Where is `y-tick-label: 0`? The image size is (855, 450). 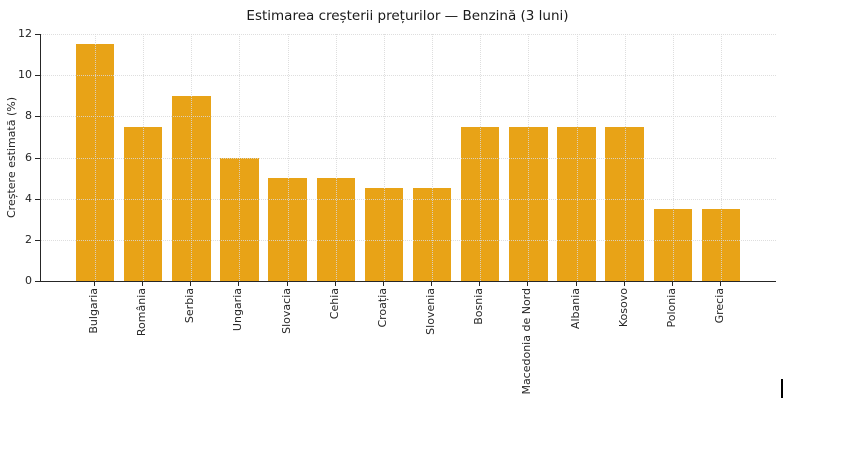 y-tick-label: 0 is located at coordinates (28, 280).